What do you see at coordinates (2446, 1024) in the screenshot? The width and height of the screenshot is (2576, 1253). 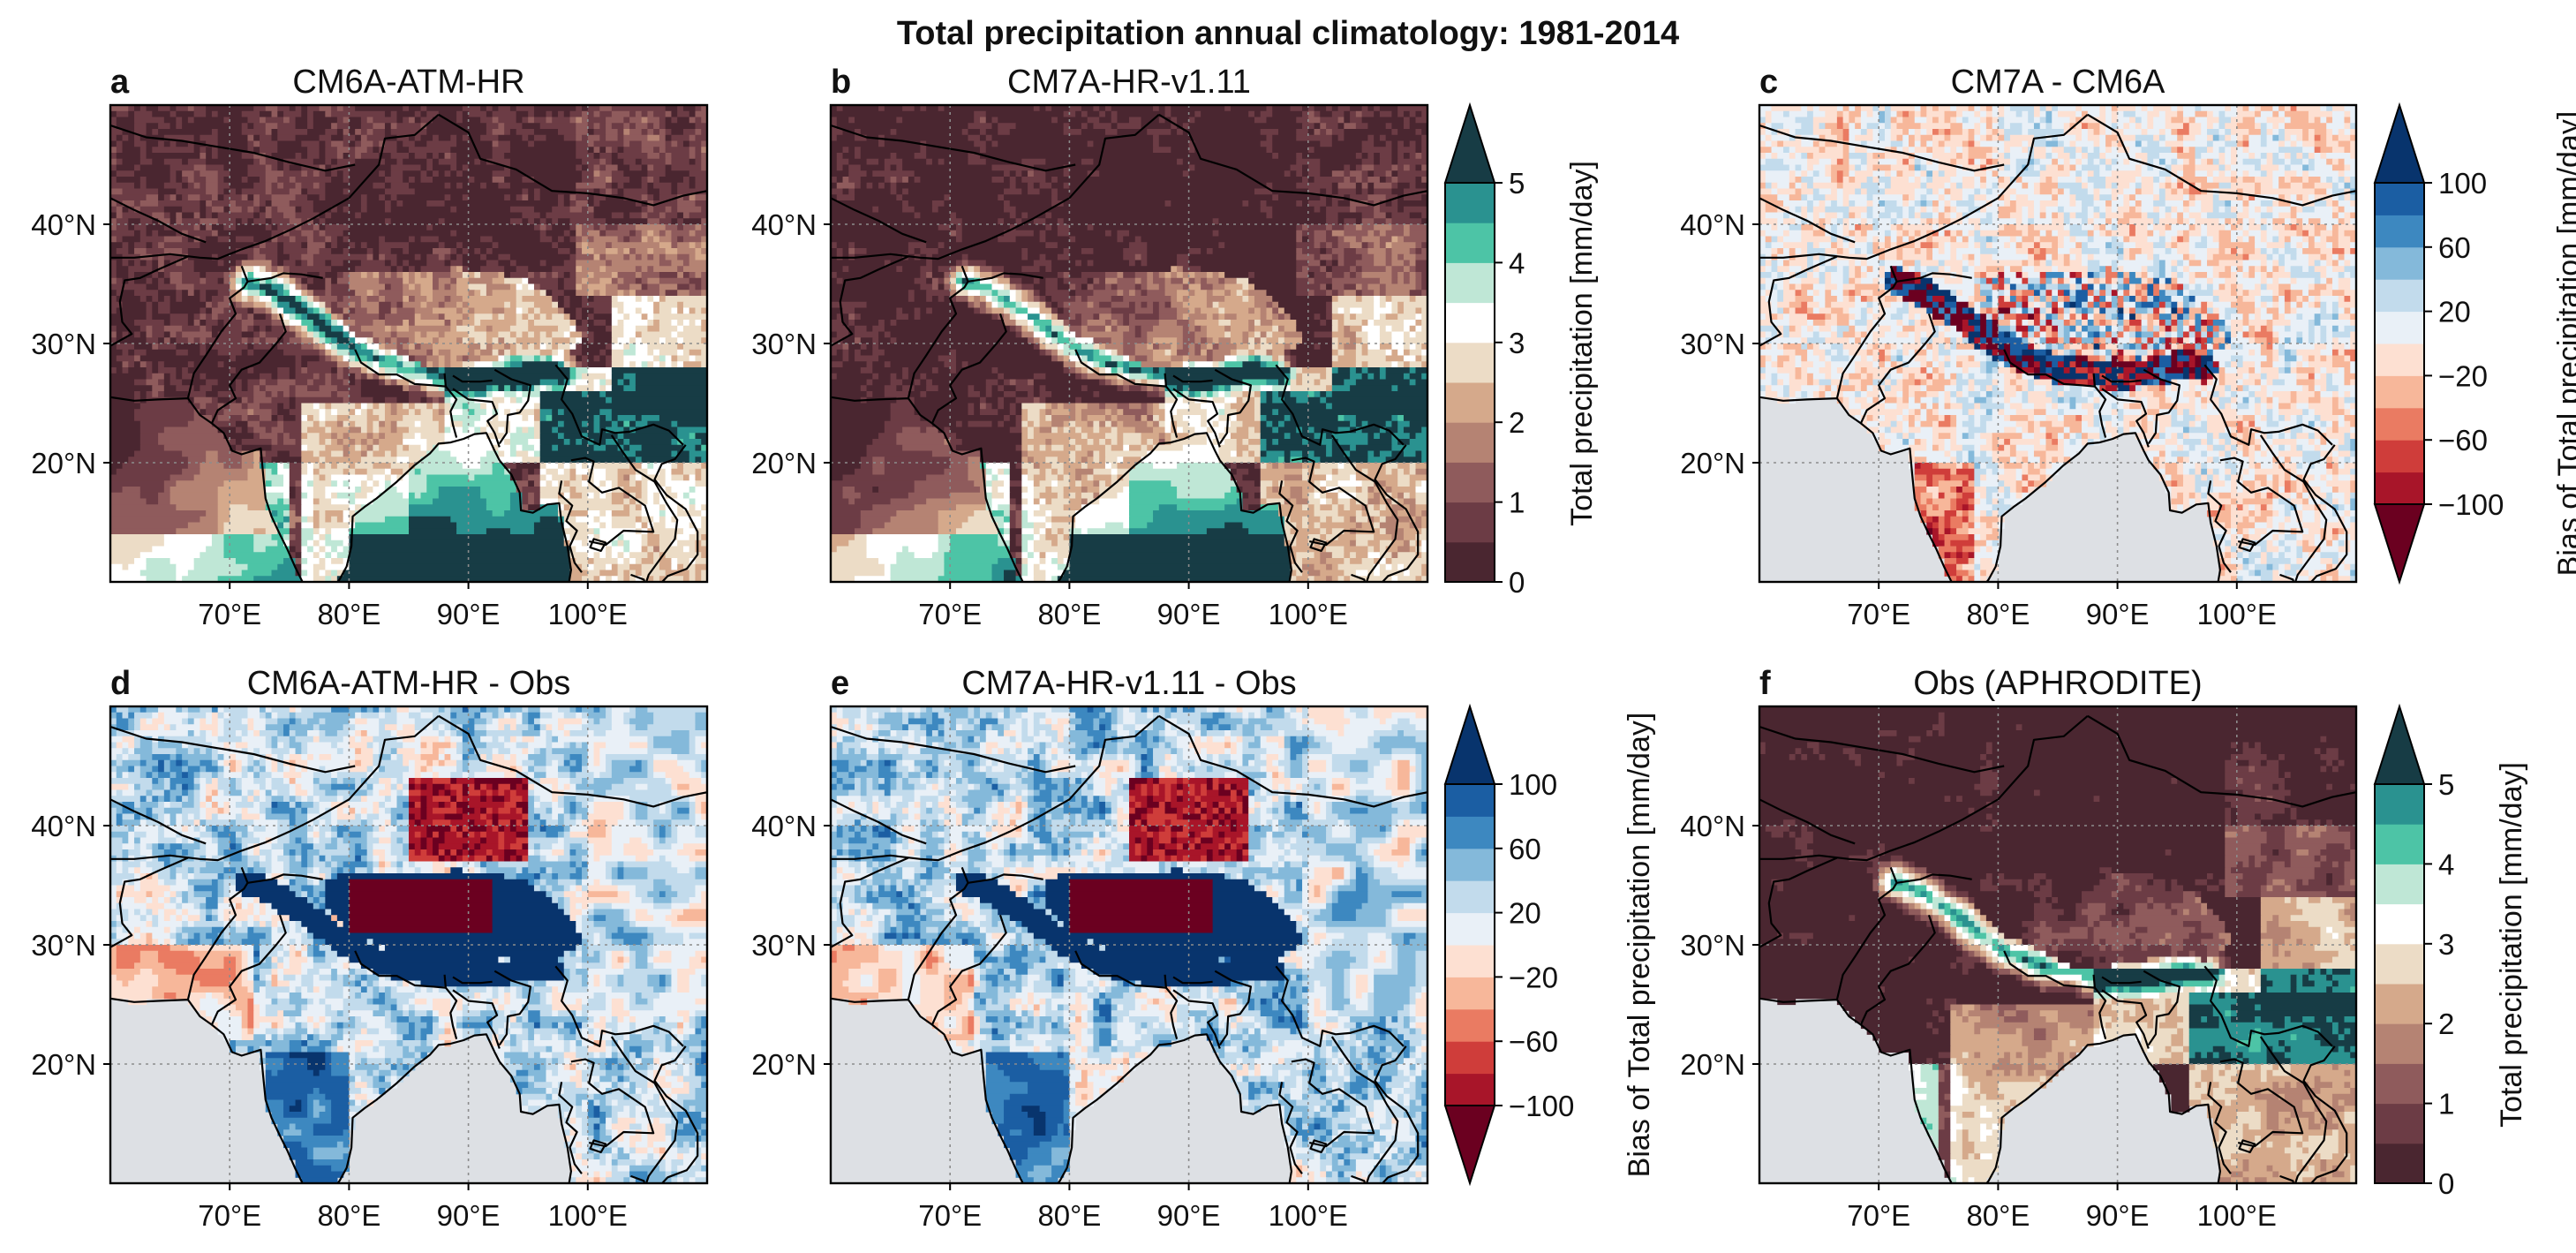 I see `colorbar-tick-label: 2` at bounding box center [2446, 1024].